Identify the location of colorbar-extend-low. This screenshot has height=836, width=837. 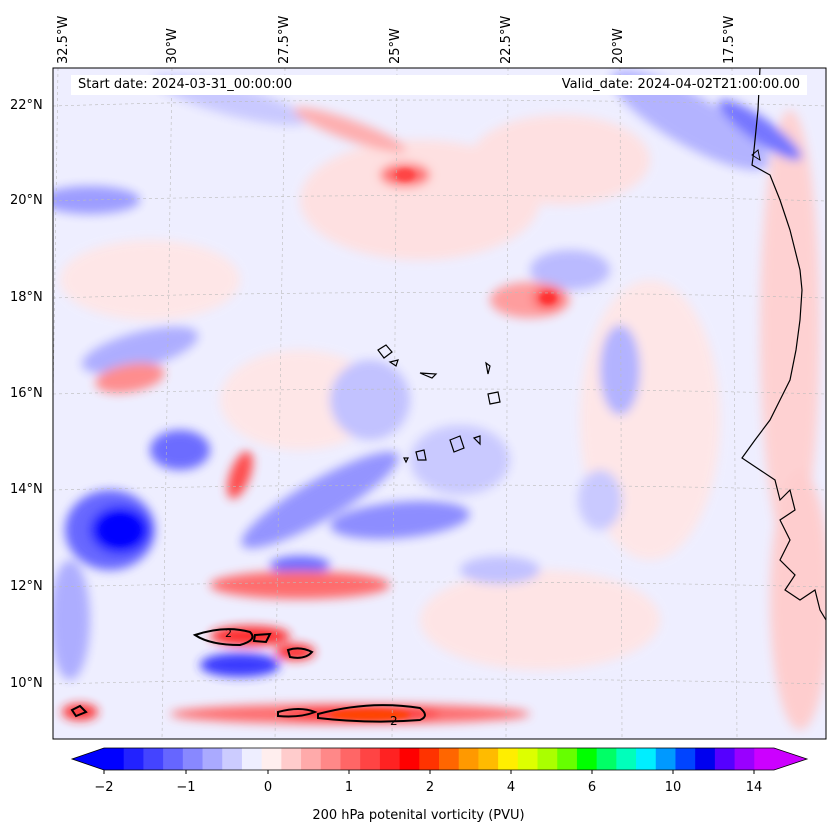
(88, 759).